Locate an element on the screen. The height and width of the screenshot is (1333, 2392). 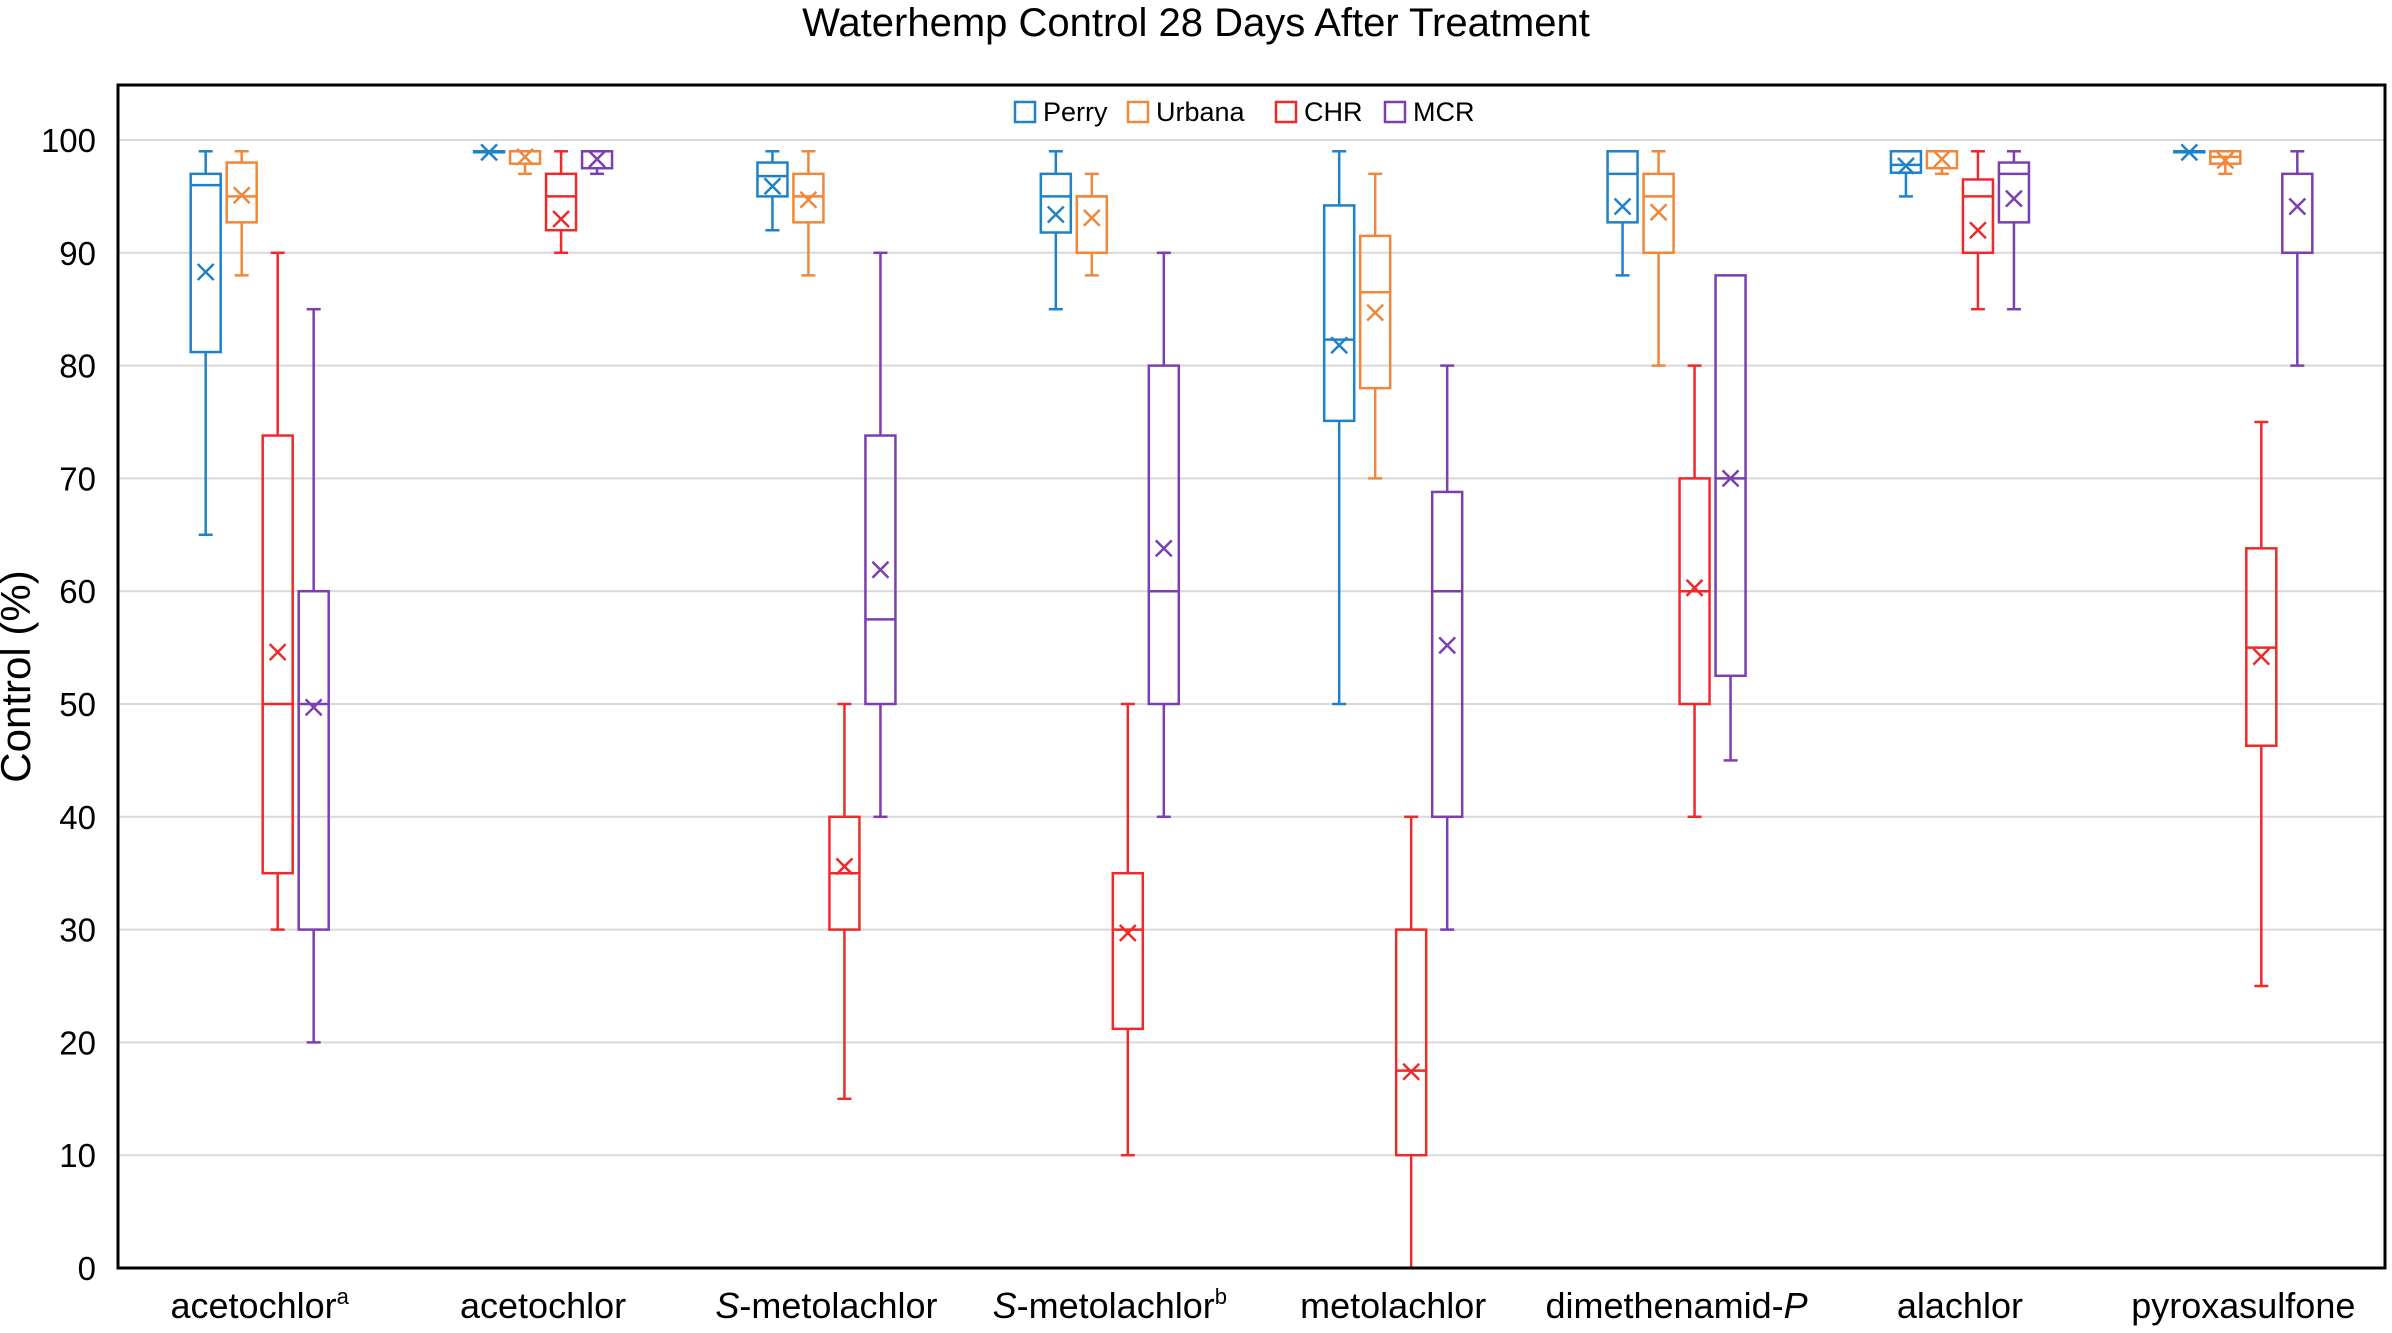
legend: Perry Urbana CHR MCR is located at coordinates (1244, 112).